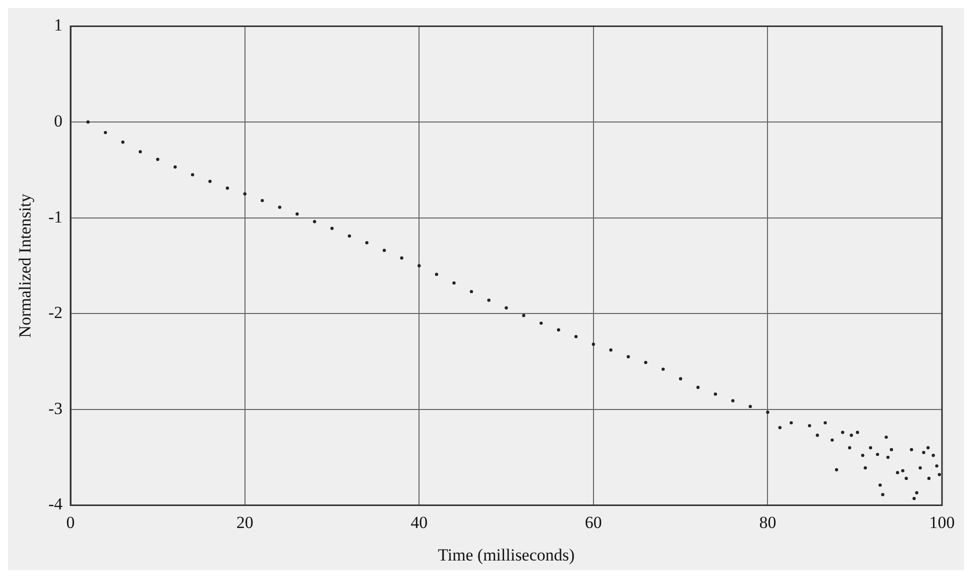 Image resolution: width=972 pixels, height=578 pixels. Describe the element at coordinates (55, 408) in the screenshot. I see `y-tick-label: -3` at that location.